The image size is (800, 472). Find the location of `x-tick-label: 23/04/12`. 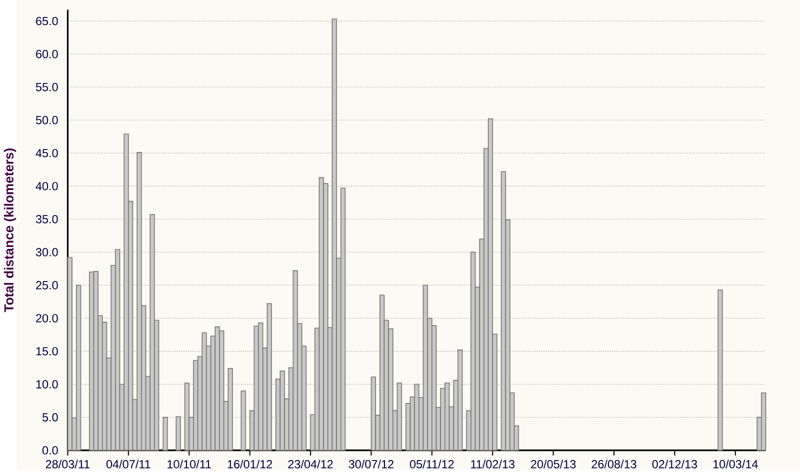

x-tick-label: 23/04/12 is located at coordinates (310, 464).